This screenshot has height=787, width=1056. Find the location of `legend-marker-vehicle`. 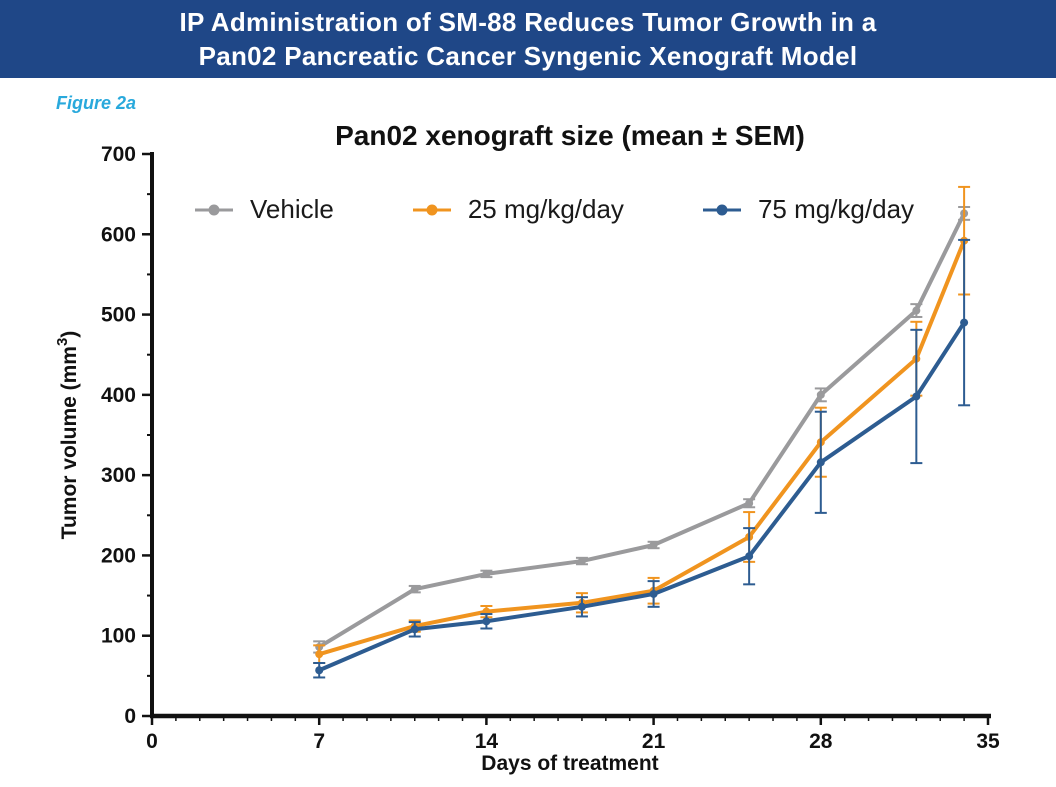

legend-marker-vehicle is located at coordinates (214, 209).